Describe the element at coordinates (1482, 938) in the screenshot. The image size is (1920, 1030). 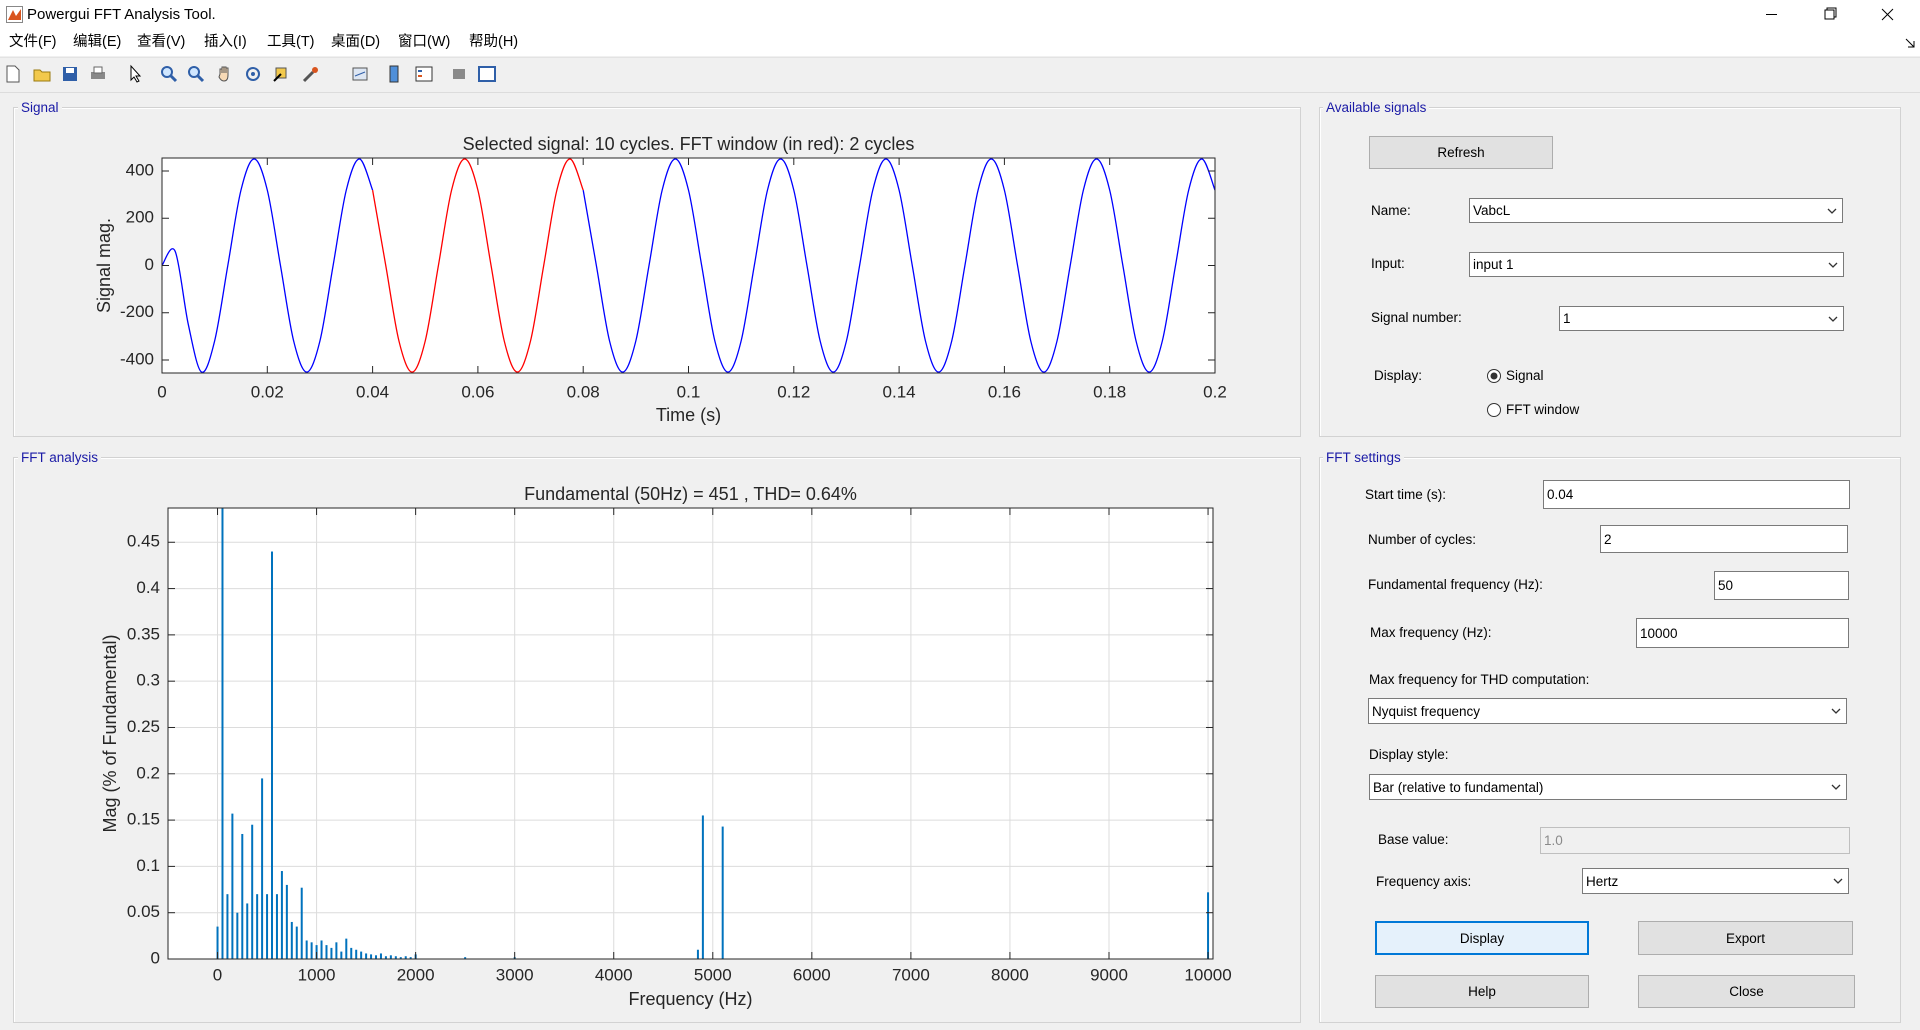
I see `display-button: Display` at that location.